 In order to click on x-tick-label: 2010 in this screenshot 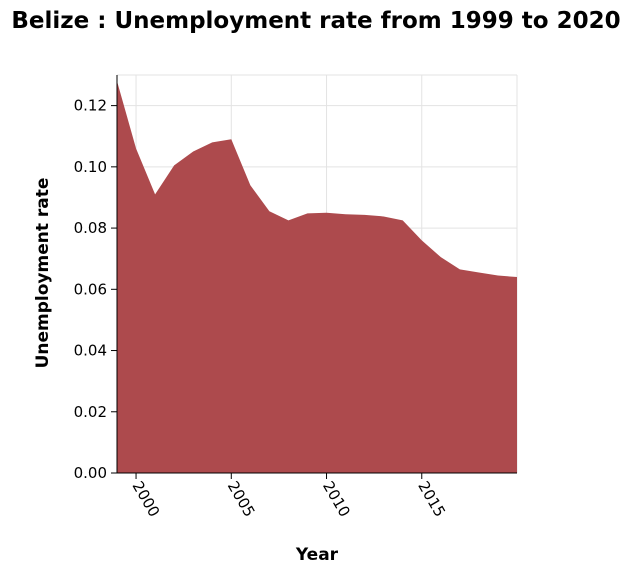, I will do `click(336, 499)`.